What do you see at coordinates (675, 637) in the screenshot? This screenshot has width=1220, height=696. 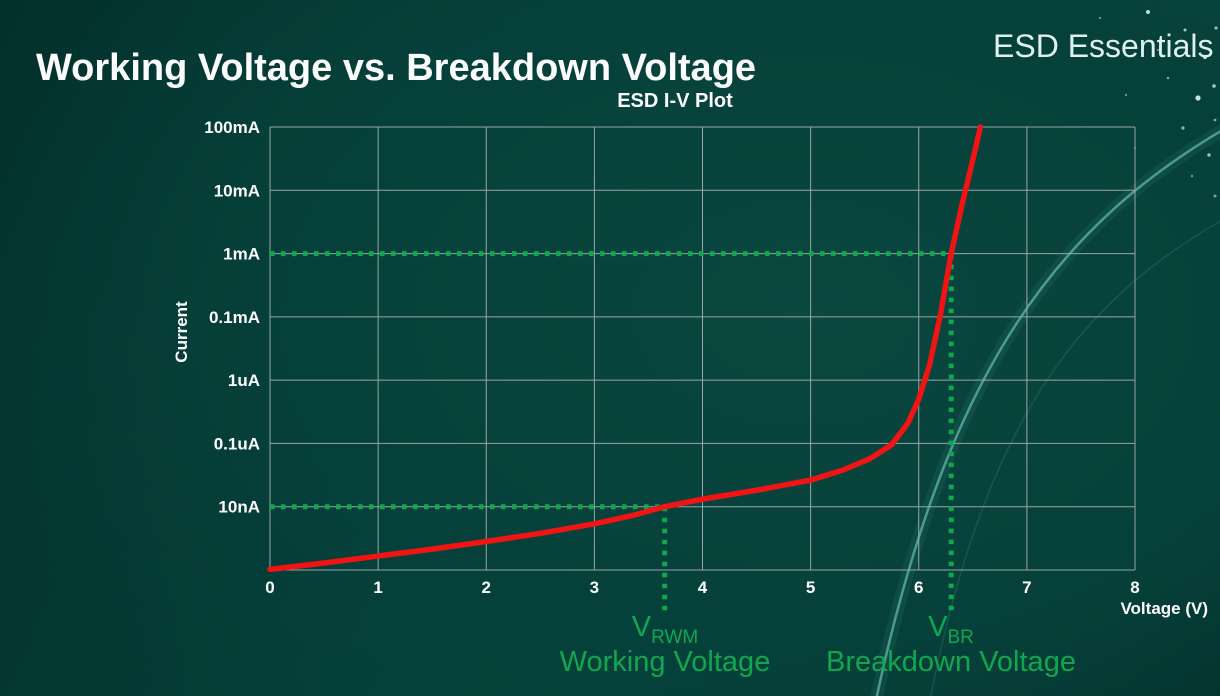 I see `vrwm-subscript: RWM` at bounding box center [675, 637].